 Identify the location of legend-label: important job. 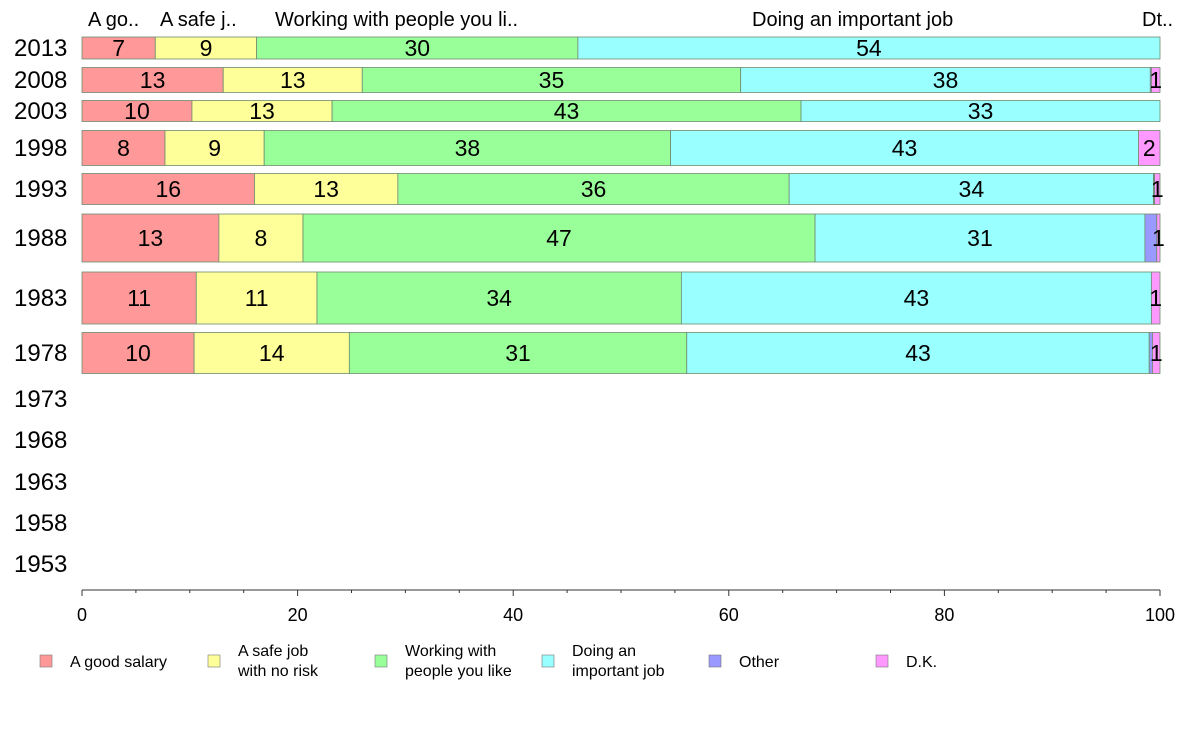
(618, 671).